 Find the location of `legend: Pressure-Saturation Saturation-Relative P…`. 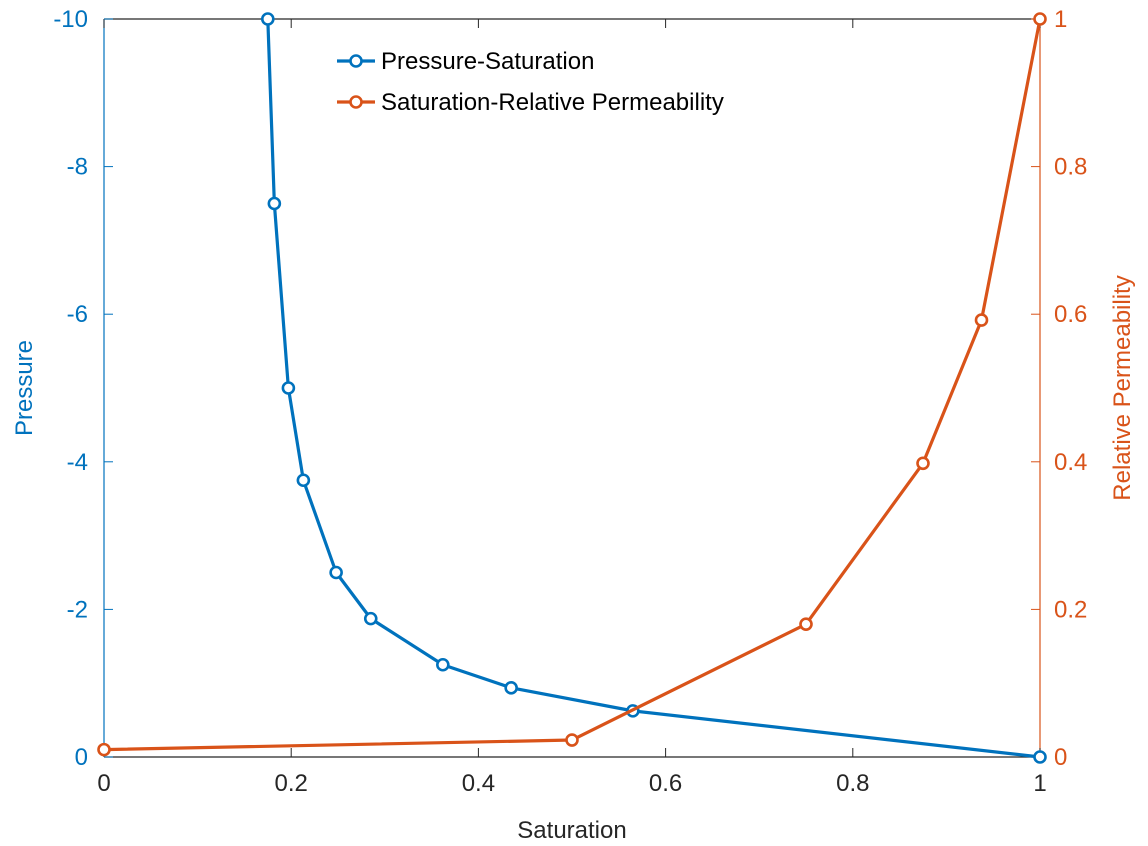

legend: Pressure-Saturation Saturation-Relative P… is located at coordinates (530, 82).